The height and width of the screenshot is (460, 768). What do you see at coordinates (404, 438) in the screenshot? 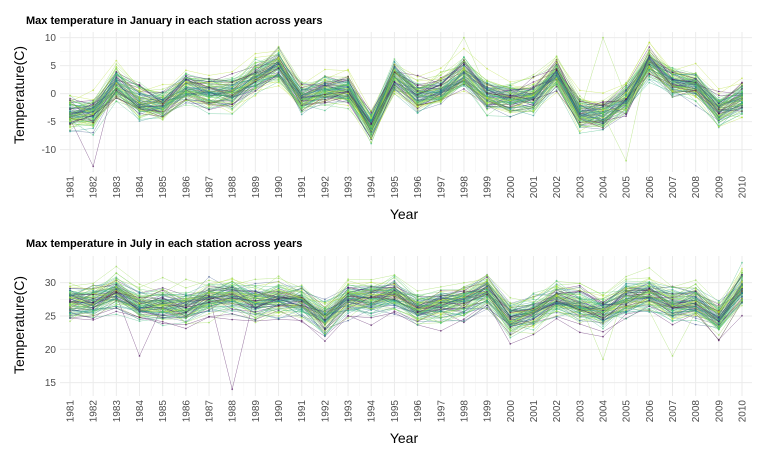
I see `july-x-axis-label: Year` at bounding box center [404, 438].